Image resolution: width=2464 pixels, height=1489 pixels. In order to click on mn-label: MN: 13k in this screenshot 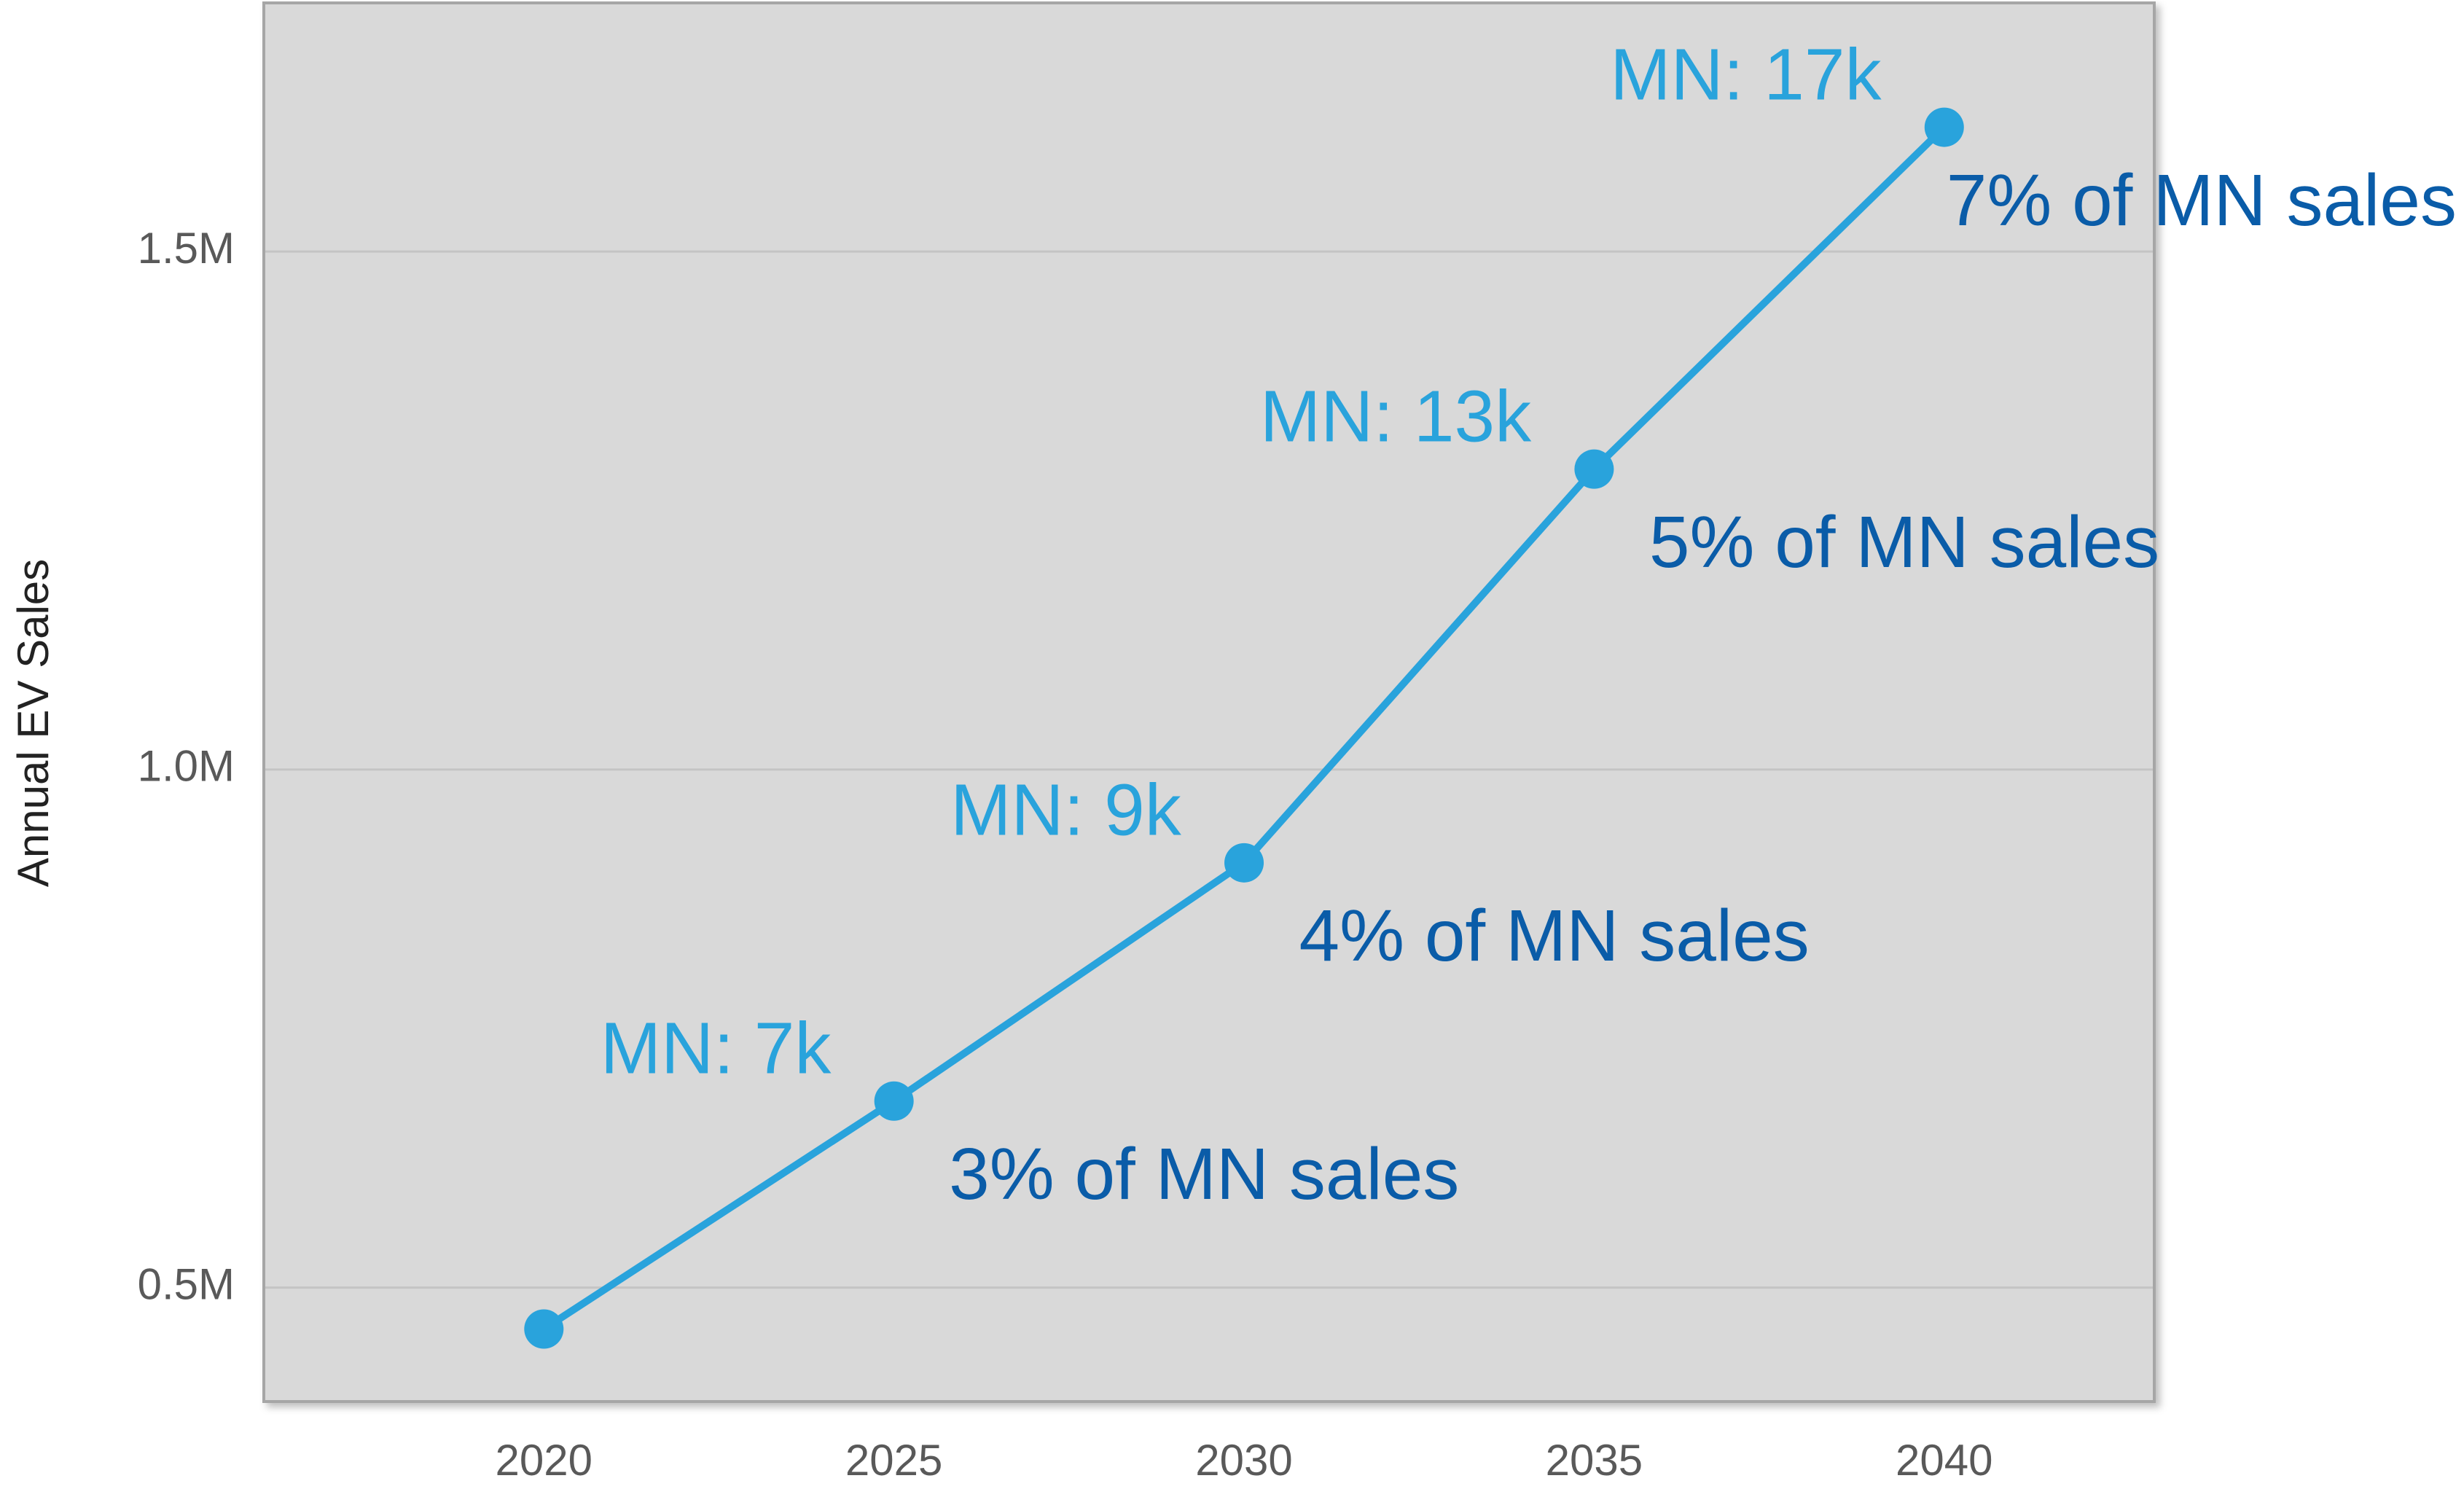, I will do `click(1396, 416)`.